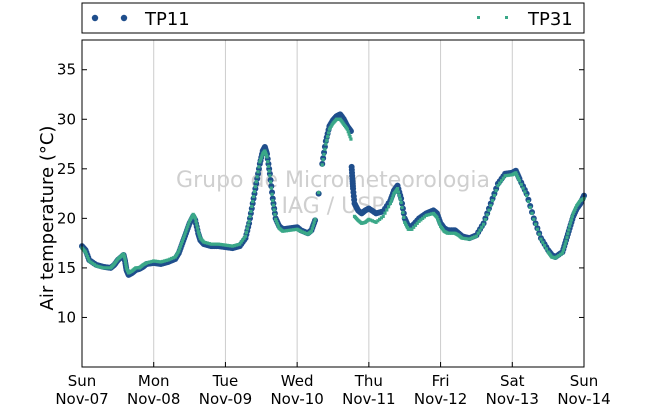 This screenshot has width=650, height=409. What do you see at coordinates (296, 399) in the screenshot?
I see `x-tick-date-3: Nov-10` at bounding box center [296, 399].